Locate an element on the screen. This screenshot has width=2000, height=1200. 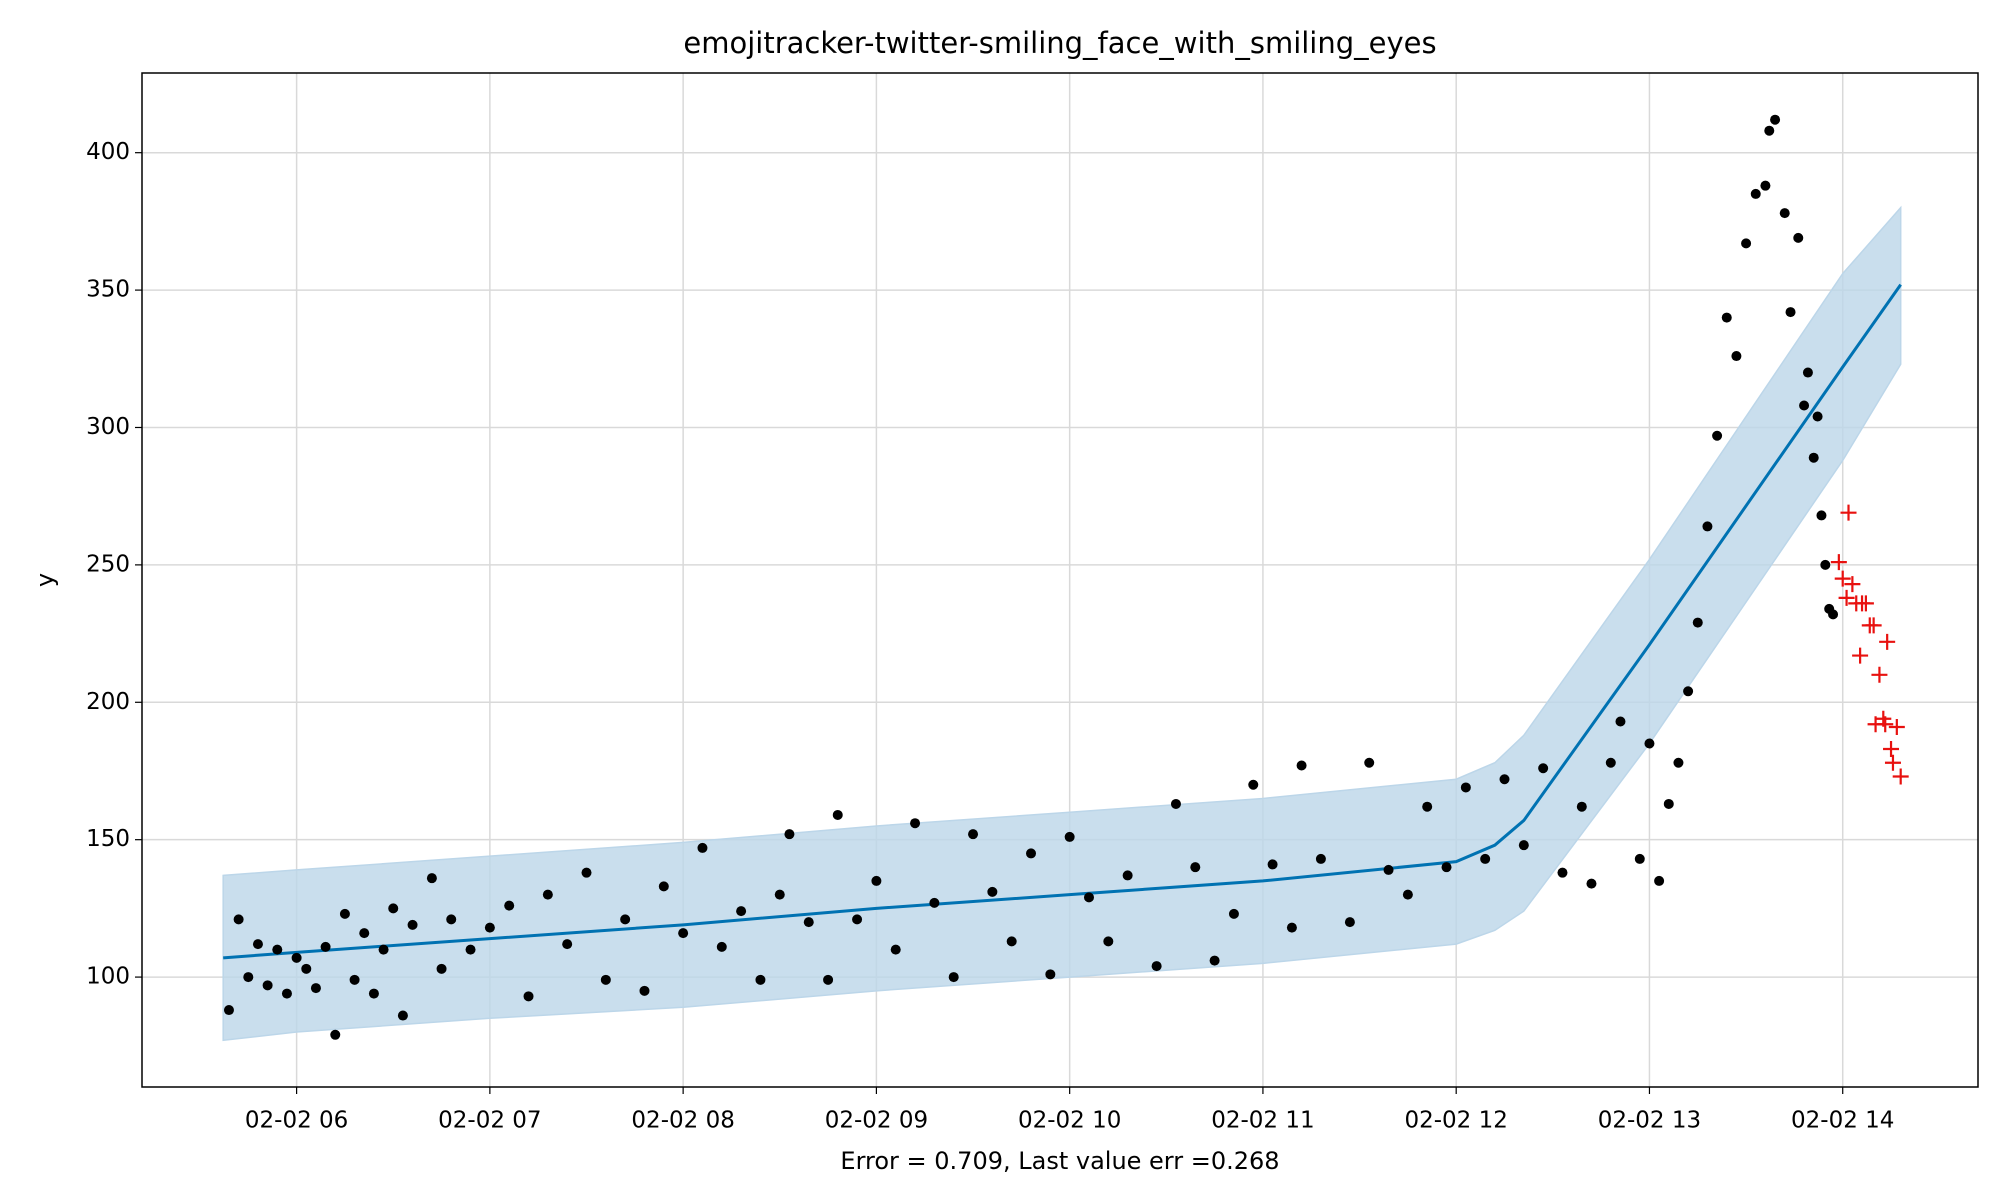
y-tick-label: 300 is located at coordinates (108, 427).